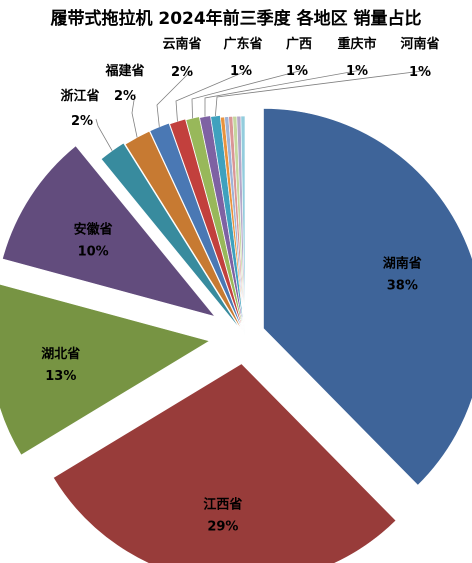 The image size is (472, 563). Describe the element at coordinates (402, 264) in the screenshot. I see `slice-name-label: 湖南省` at that location.